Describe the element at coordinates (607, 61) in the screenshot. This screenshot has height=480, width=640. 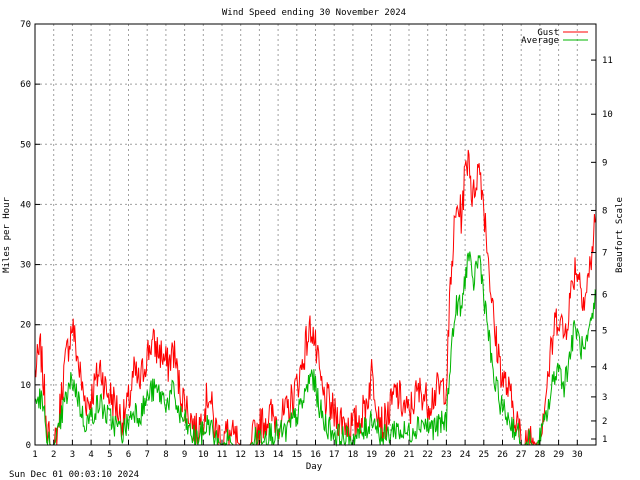
I see `beaufort-tick-label: 11` at that location.